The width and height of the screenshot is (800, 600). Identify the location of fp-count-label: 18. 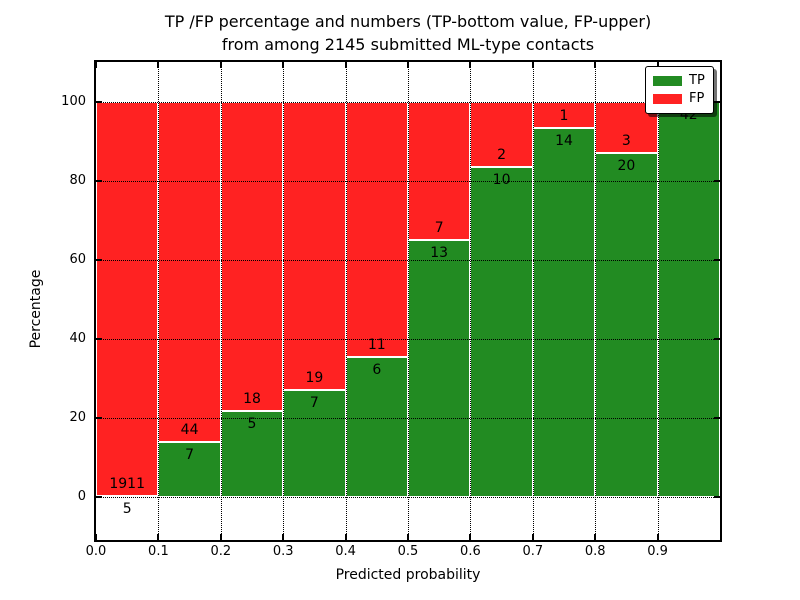
(252, 398).